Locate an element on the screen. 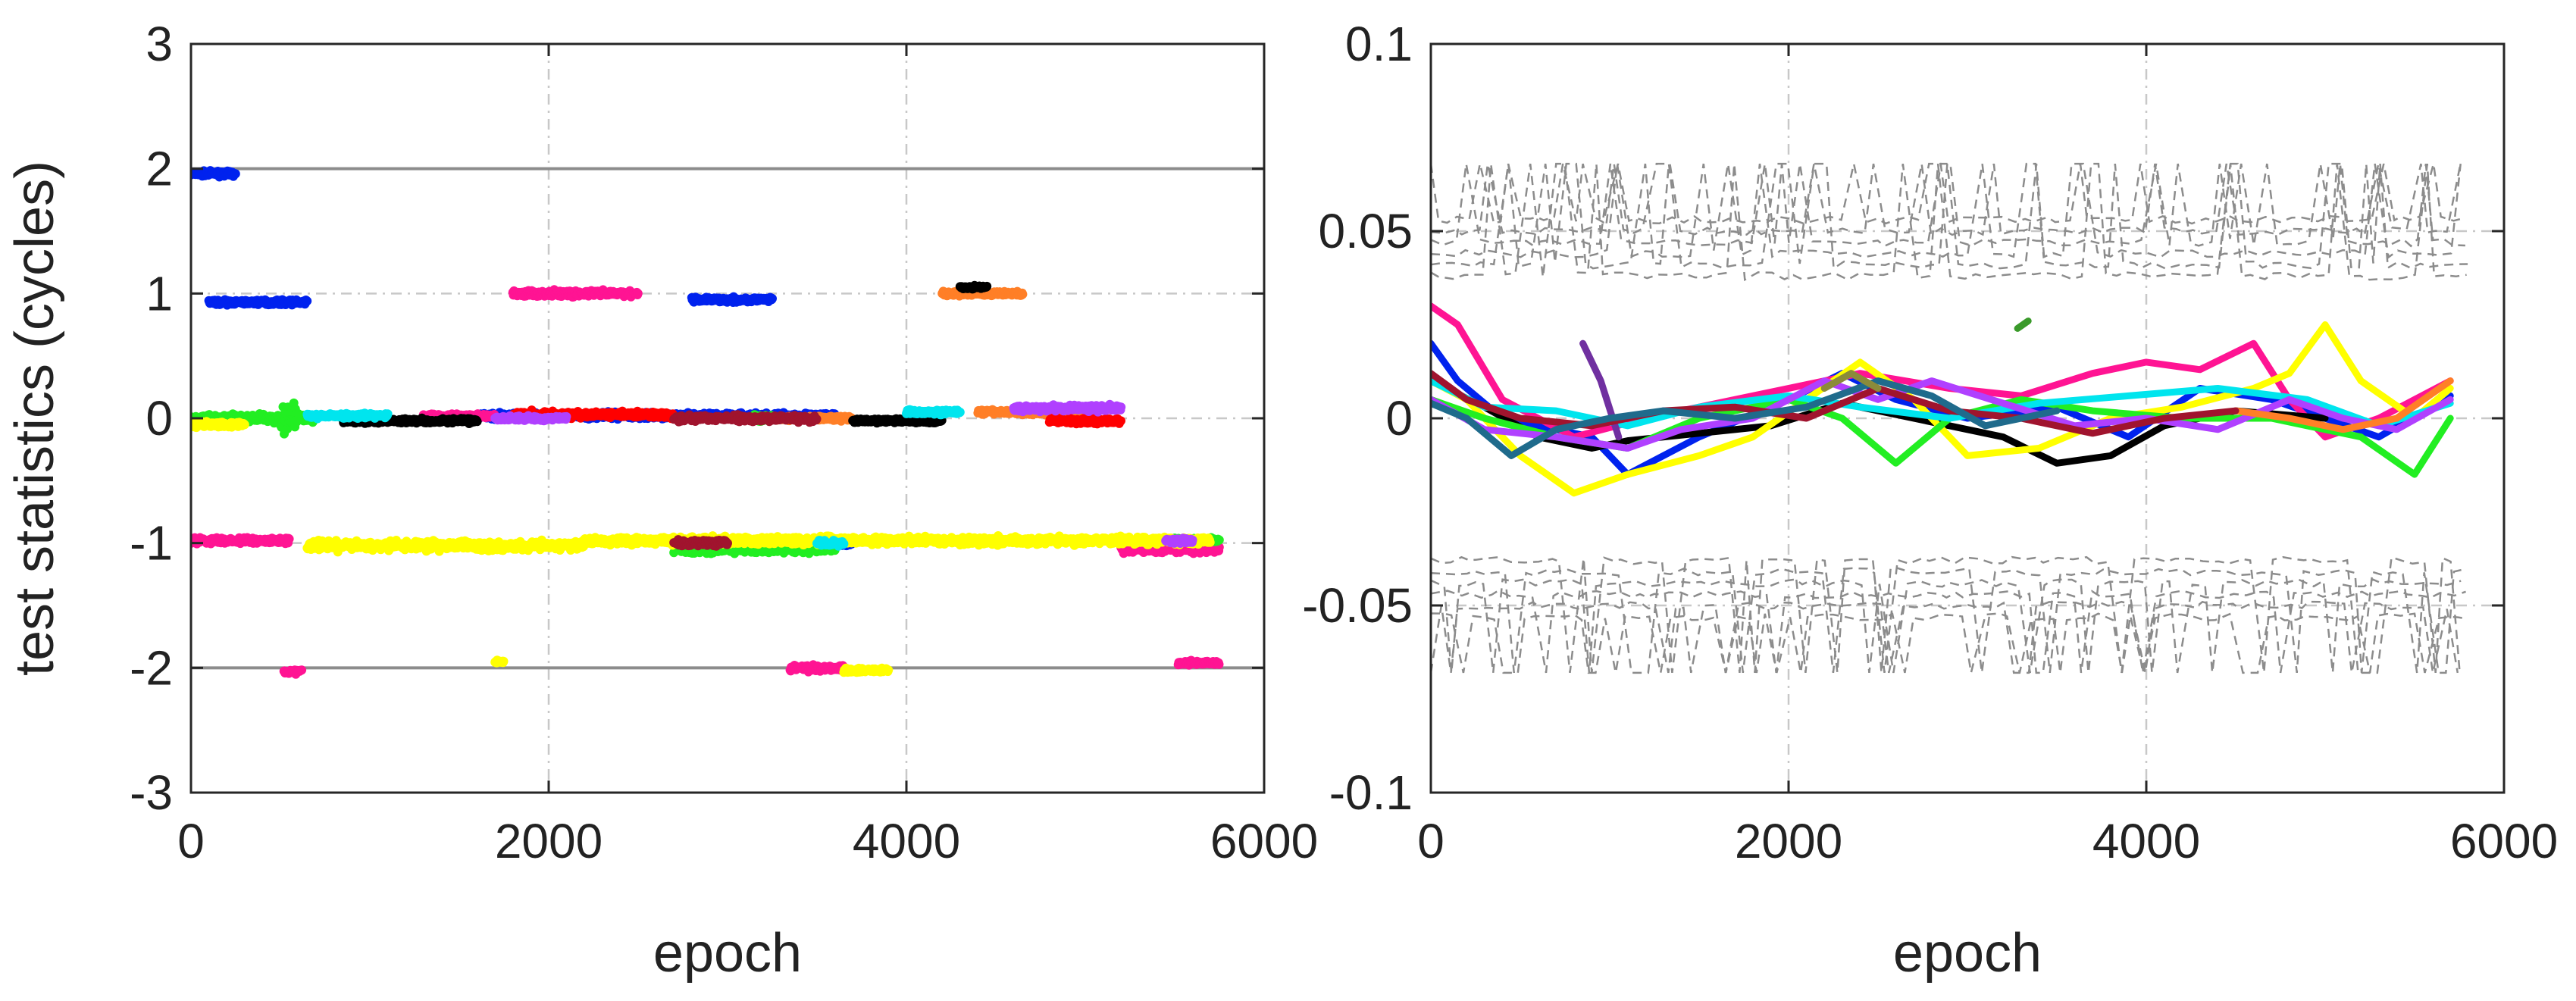 Image resolution: width=2576 pixels, height=1001 pixels. left-point-orange is located at coordinates (1023, 294).